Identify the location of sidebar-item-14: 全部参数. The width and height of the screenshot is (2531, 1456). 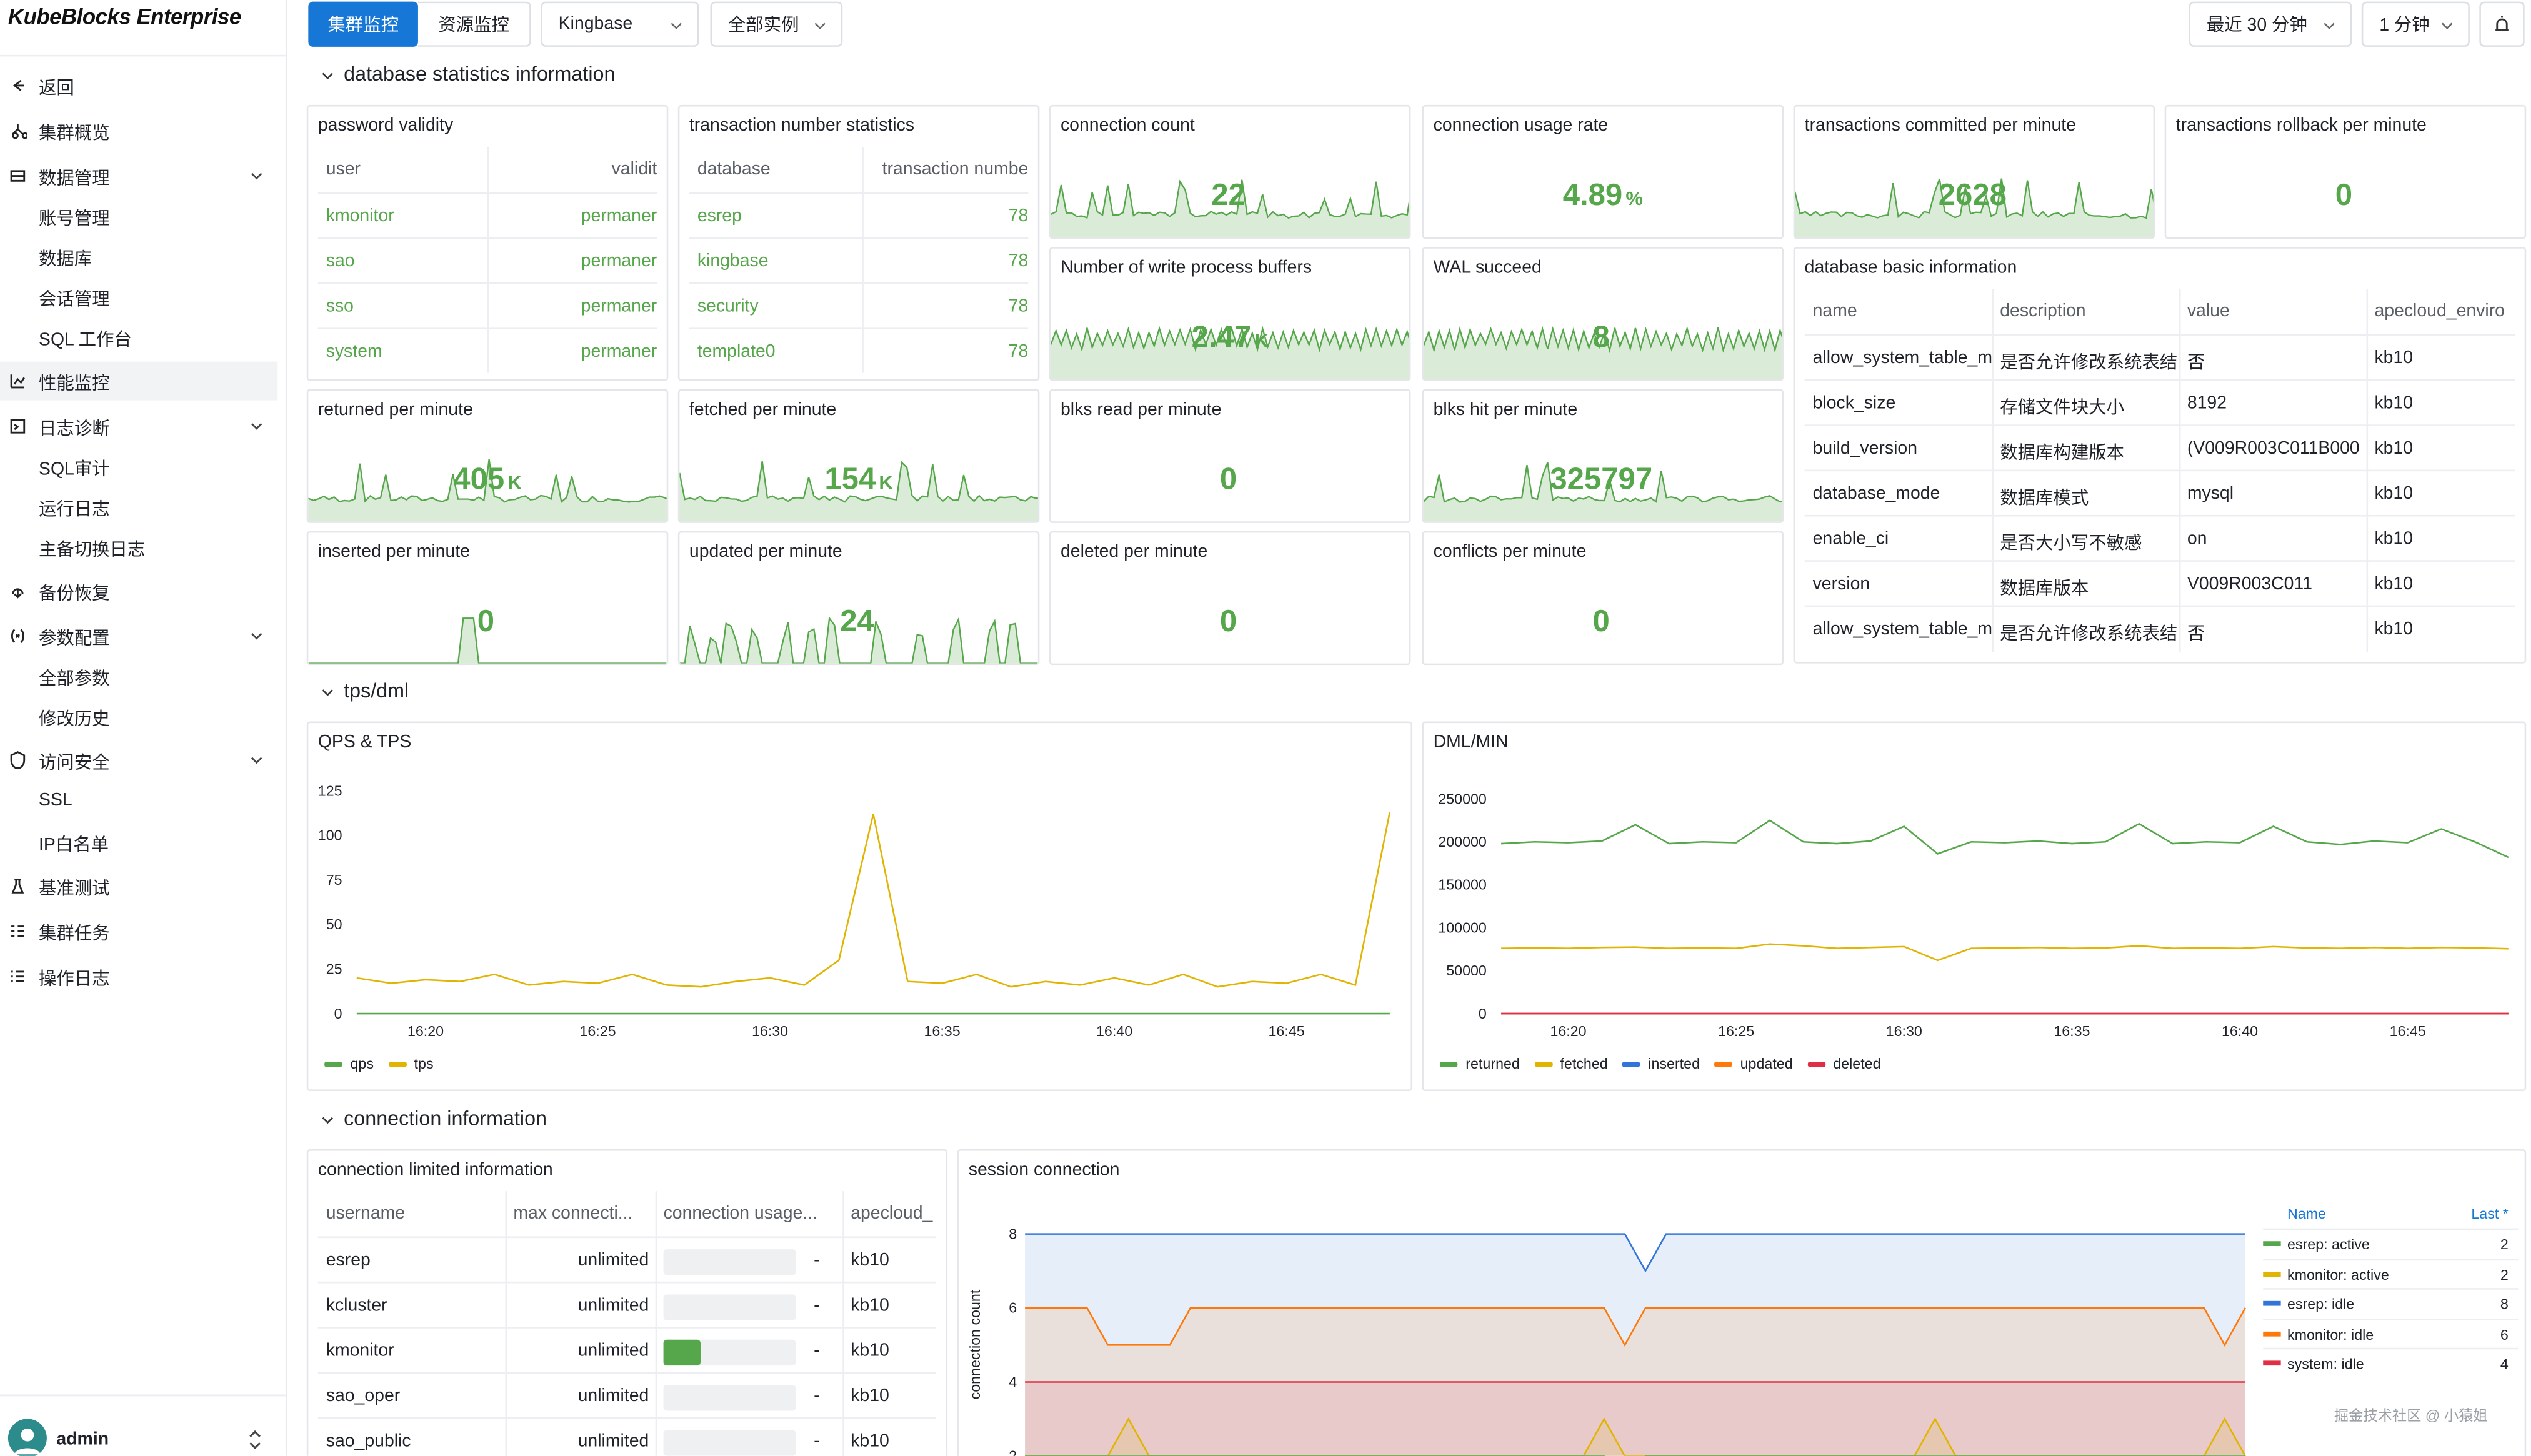
(138, 677).